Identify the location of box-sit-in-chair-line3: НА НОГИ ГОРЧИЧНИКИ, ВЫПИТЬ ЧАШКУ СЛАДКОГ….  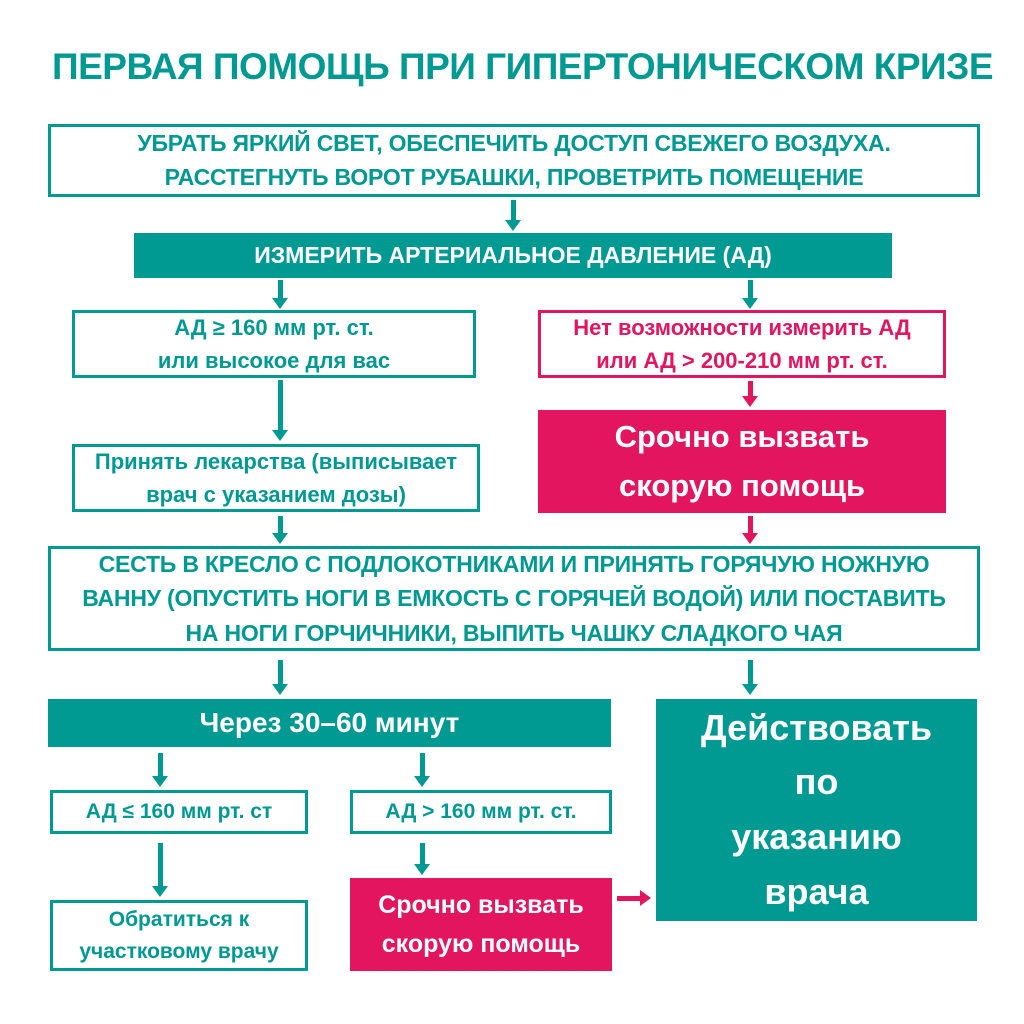
(514, 632).